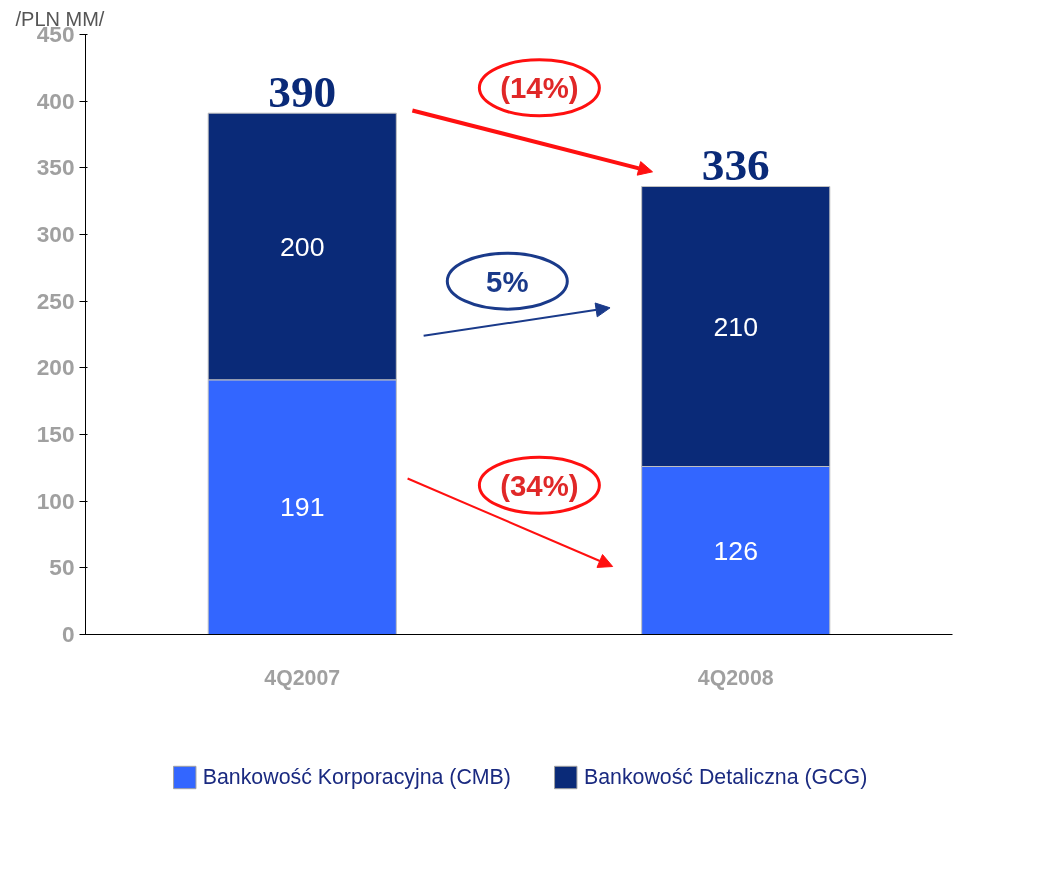 The width and height of the screenshot is (1055, 876). Describe the element at coordinates (55, 434) in the screenshot. I see `y-tick-label: 150` at that location.